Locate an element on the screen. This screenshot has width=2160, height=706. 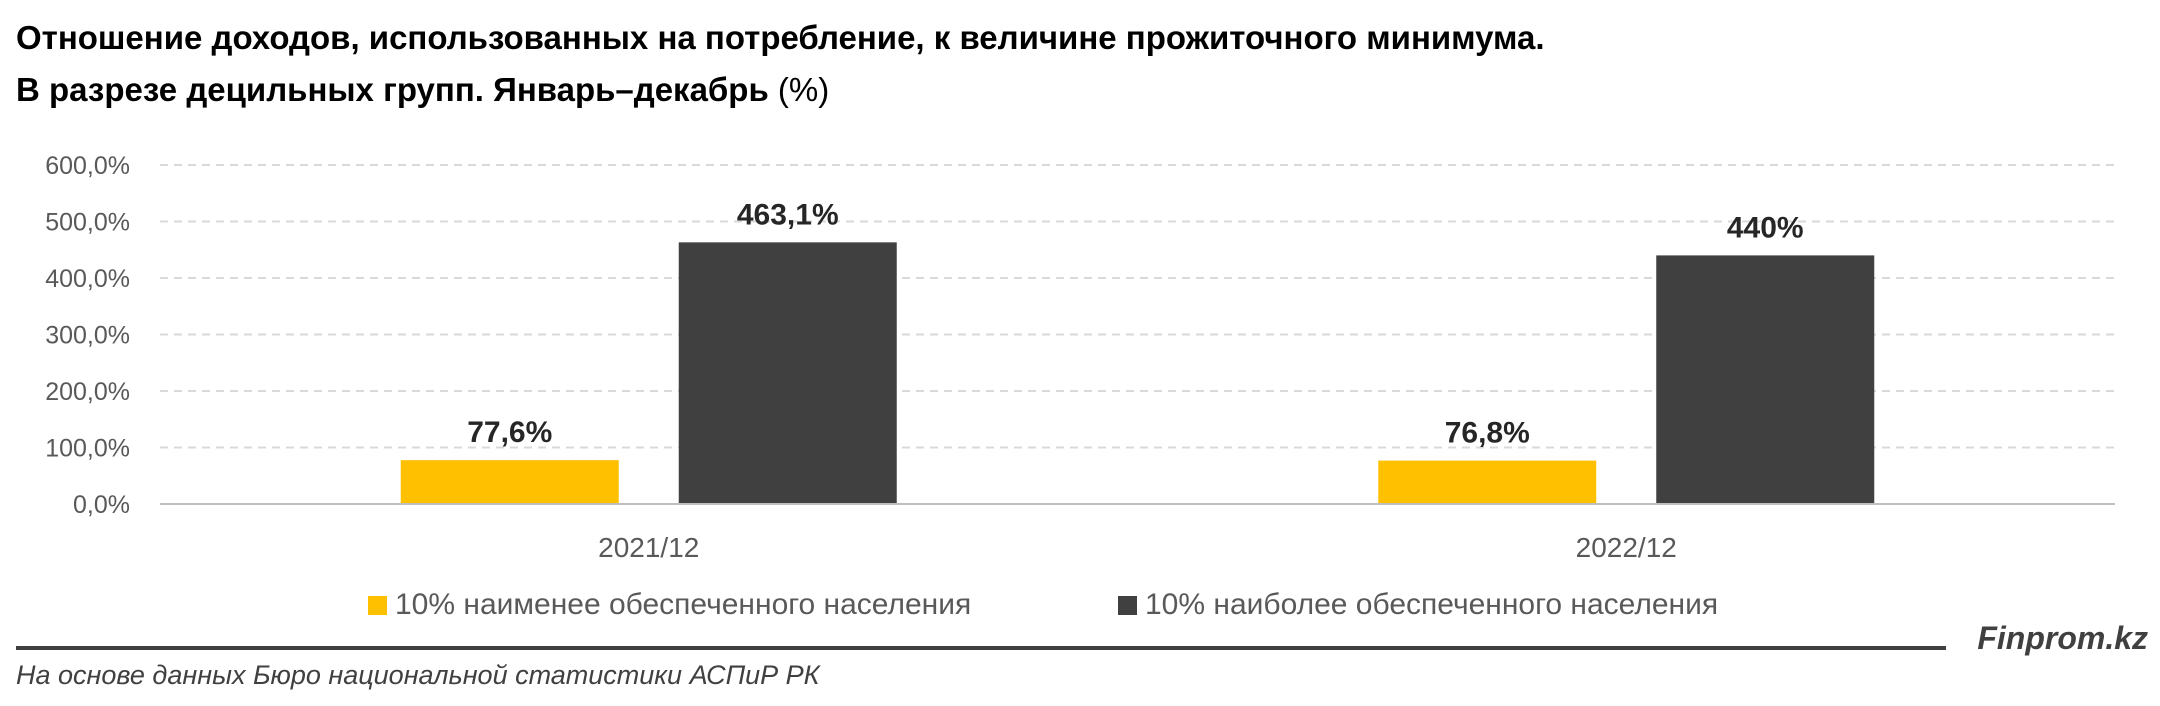
y-axis: 0,0% 100,0% 200,0% 300,0% 400,0% 500,0% 600,0% is located at coordinates (87, 335).